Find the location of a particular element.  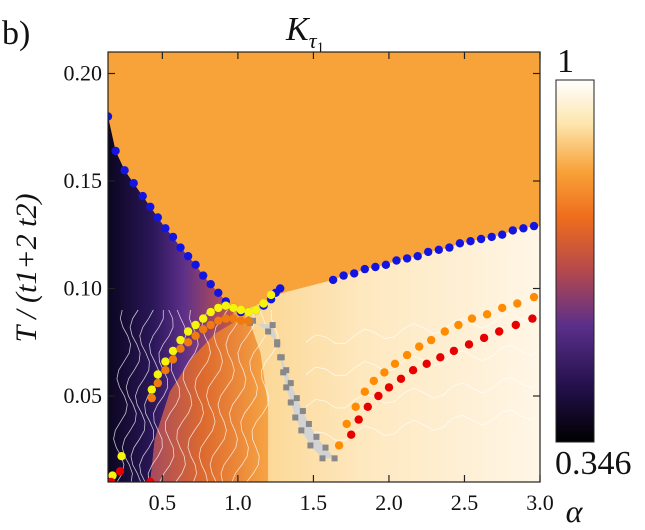

x-tick-label: 1.5 is located at coordinates (314, 502).